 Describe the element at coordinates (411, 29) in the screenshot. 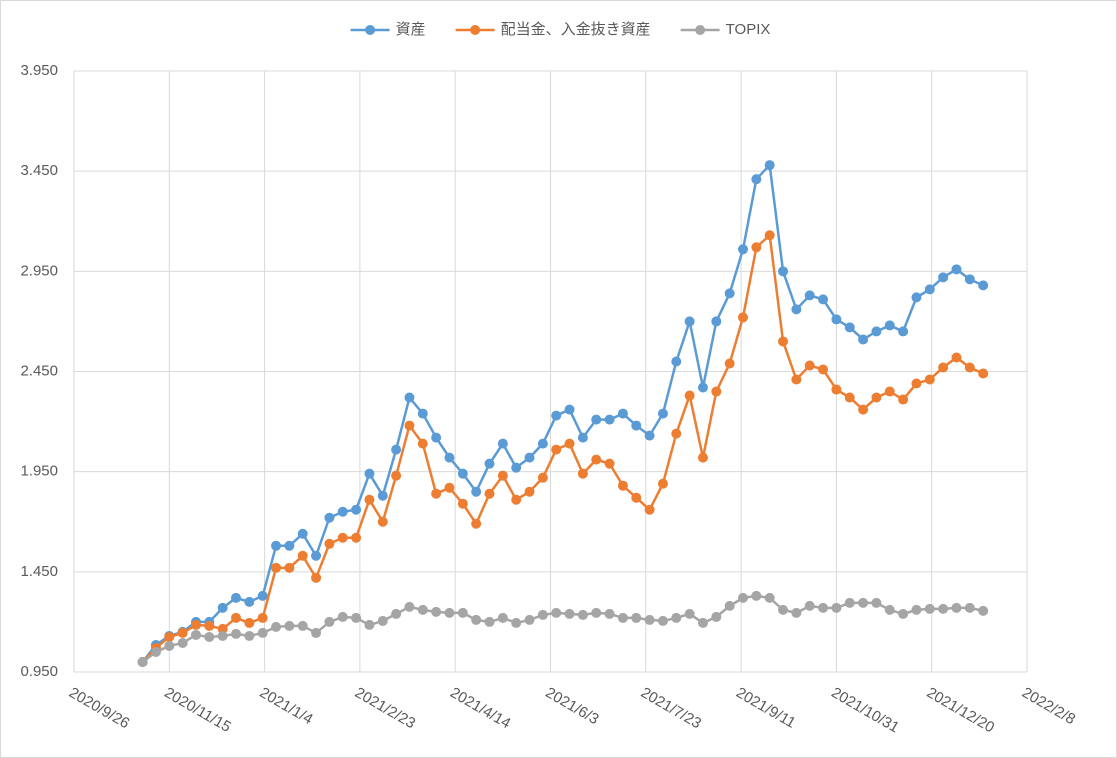

I see `legend-label: 資産` at that location.